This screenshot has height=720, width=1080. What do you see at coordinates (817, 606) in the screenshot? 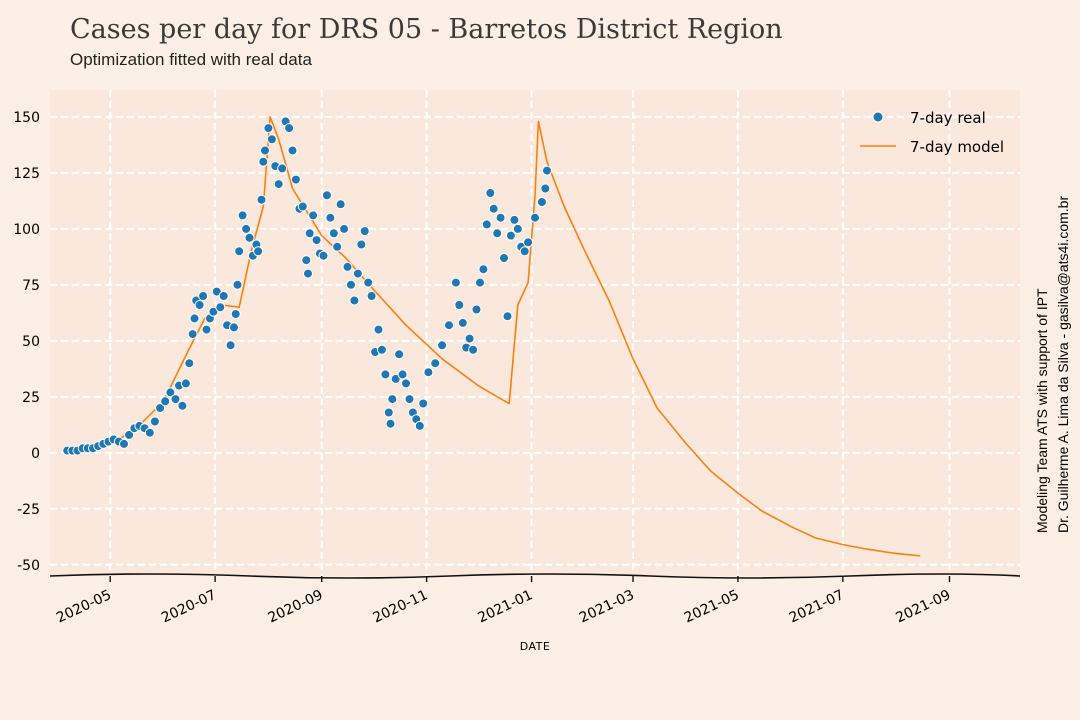
I see `x-tick-label: 2021-07` at bounding box center [817, 606].